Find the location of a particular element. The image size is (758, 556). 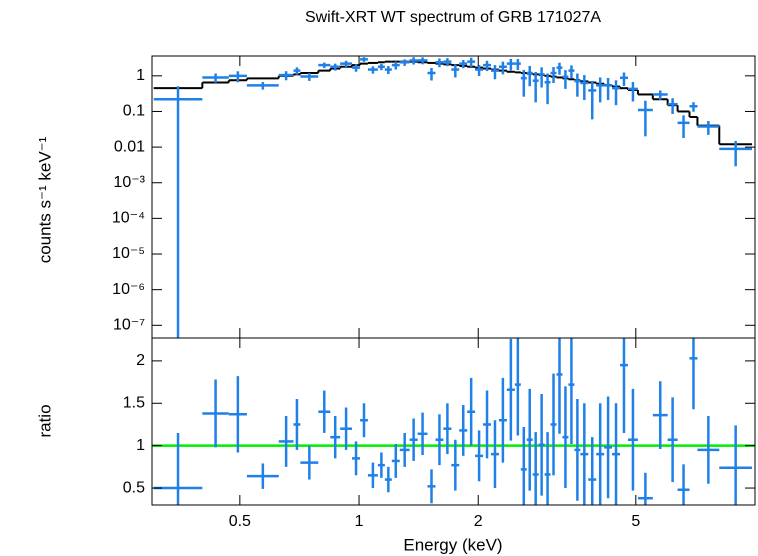

y-axis-label: counts s⁻¹ keV⁻¹ is located at coordinates (44, 199).